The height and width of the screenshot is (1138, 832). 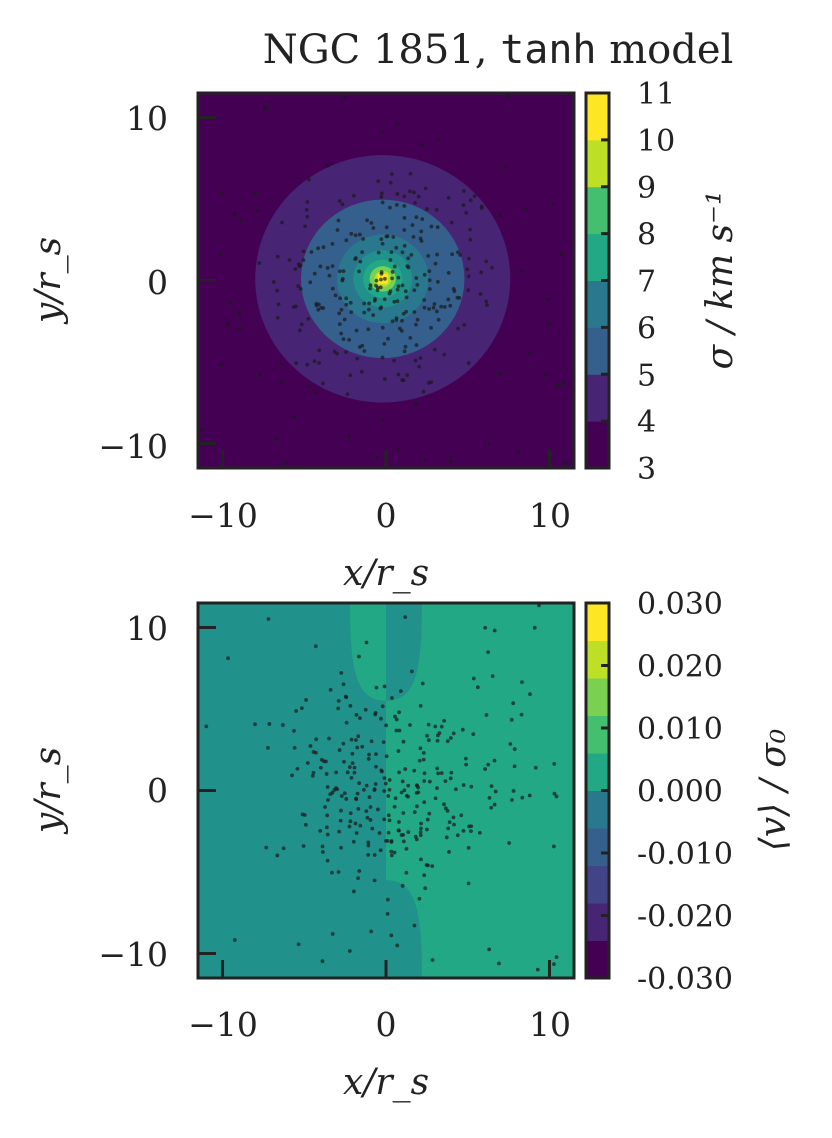 I want to click on sigma-x-tick-label: −10, so click(x=223, y=515).